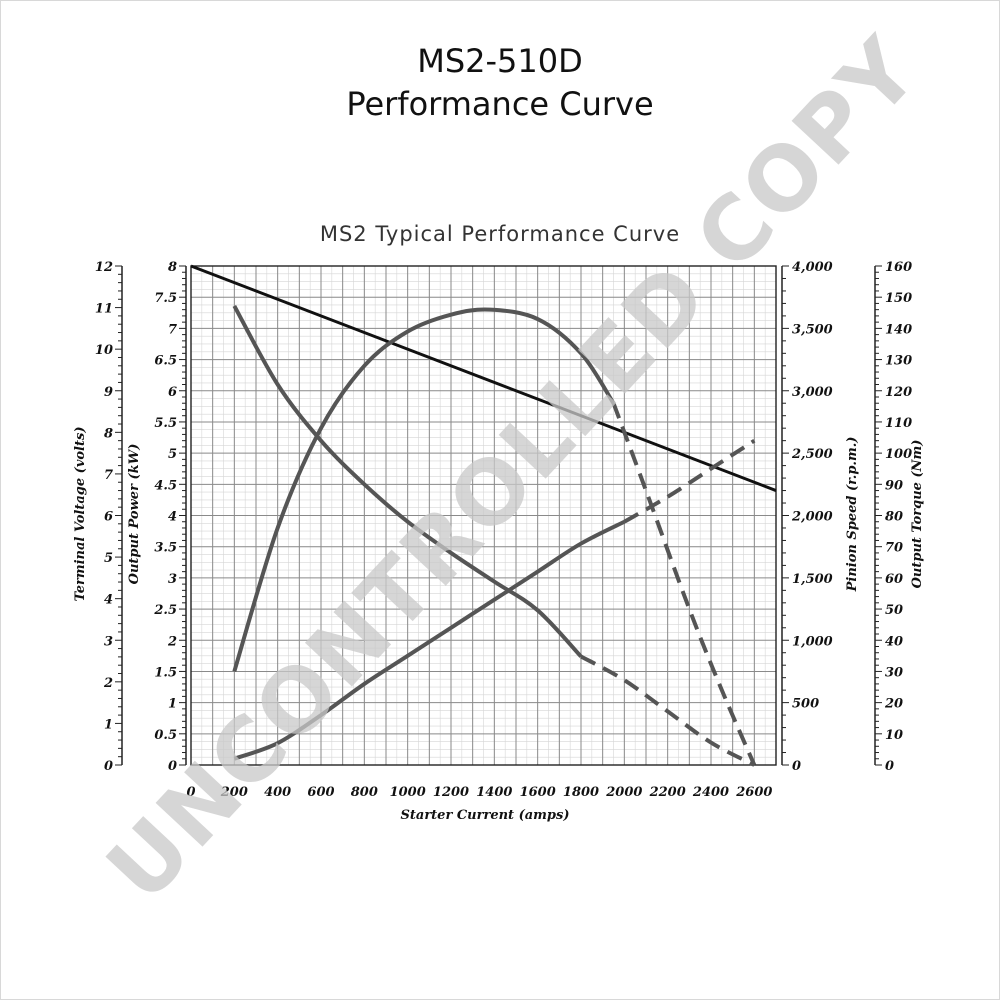  I want to click on x-tick-label: 2400, so click(710, 792).